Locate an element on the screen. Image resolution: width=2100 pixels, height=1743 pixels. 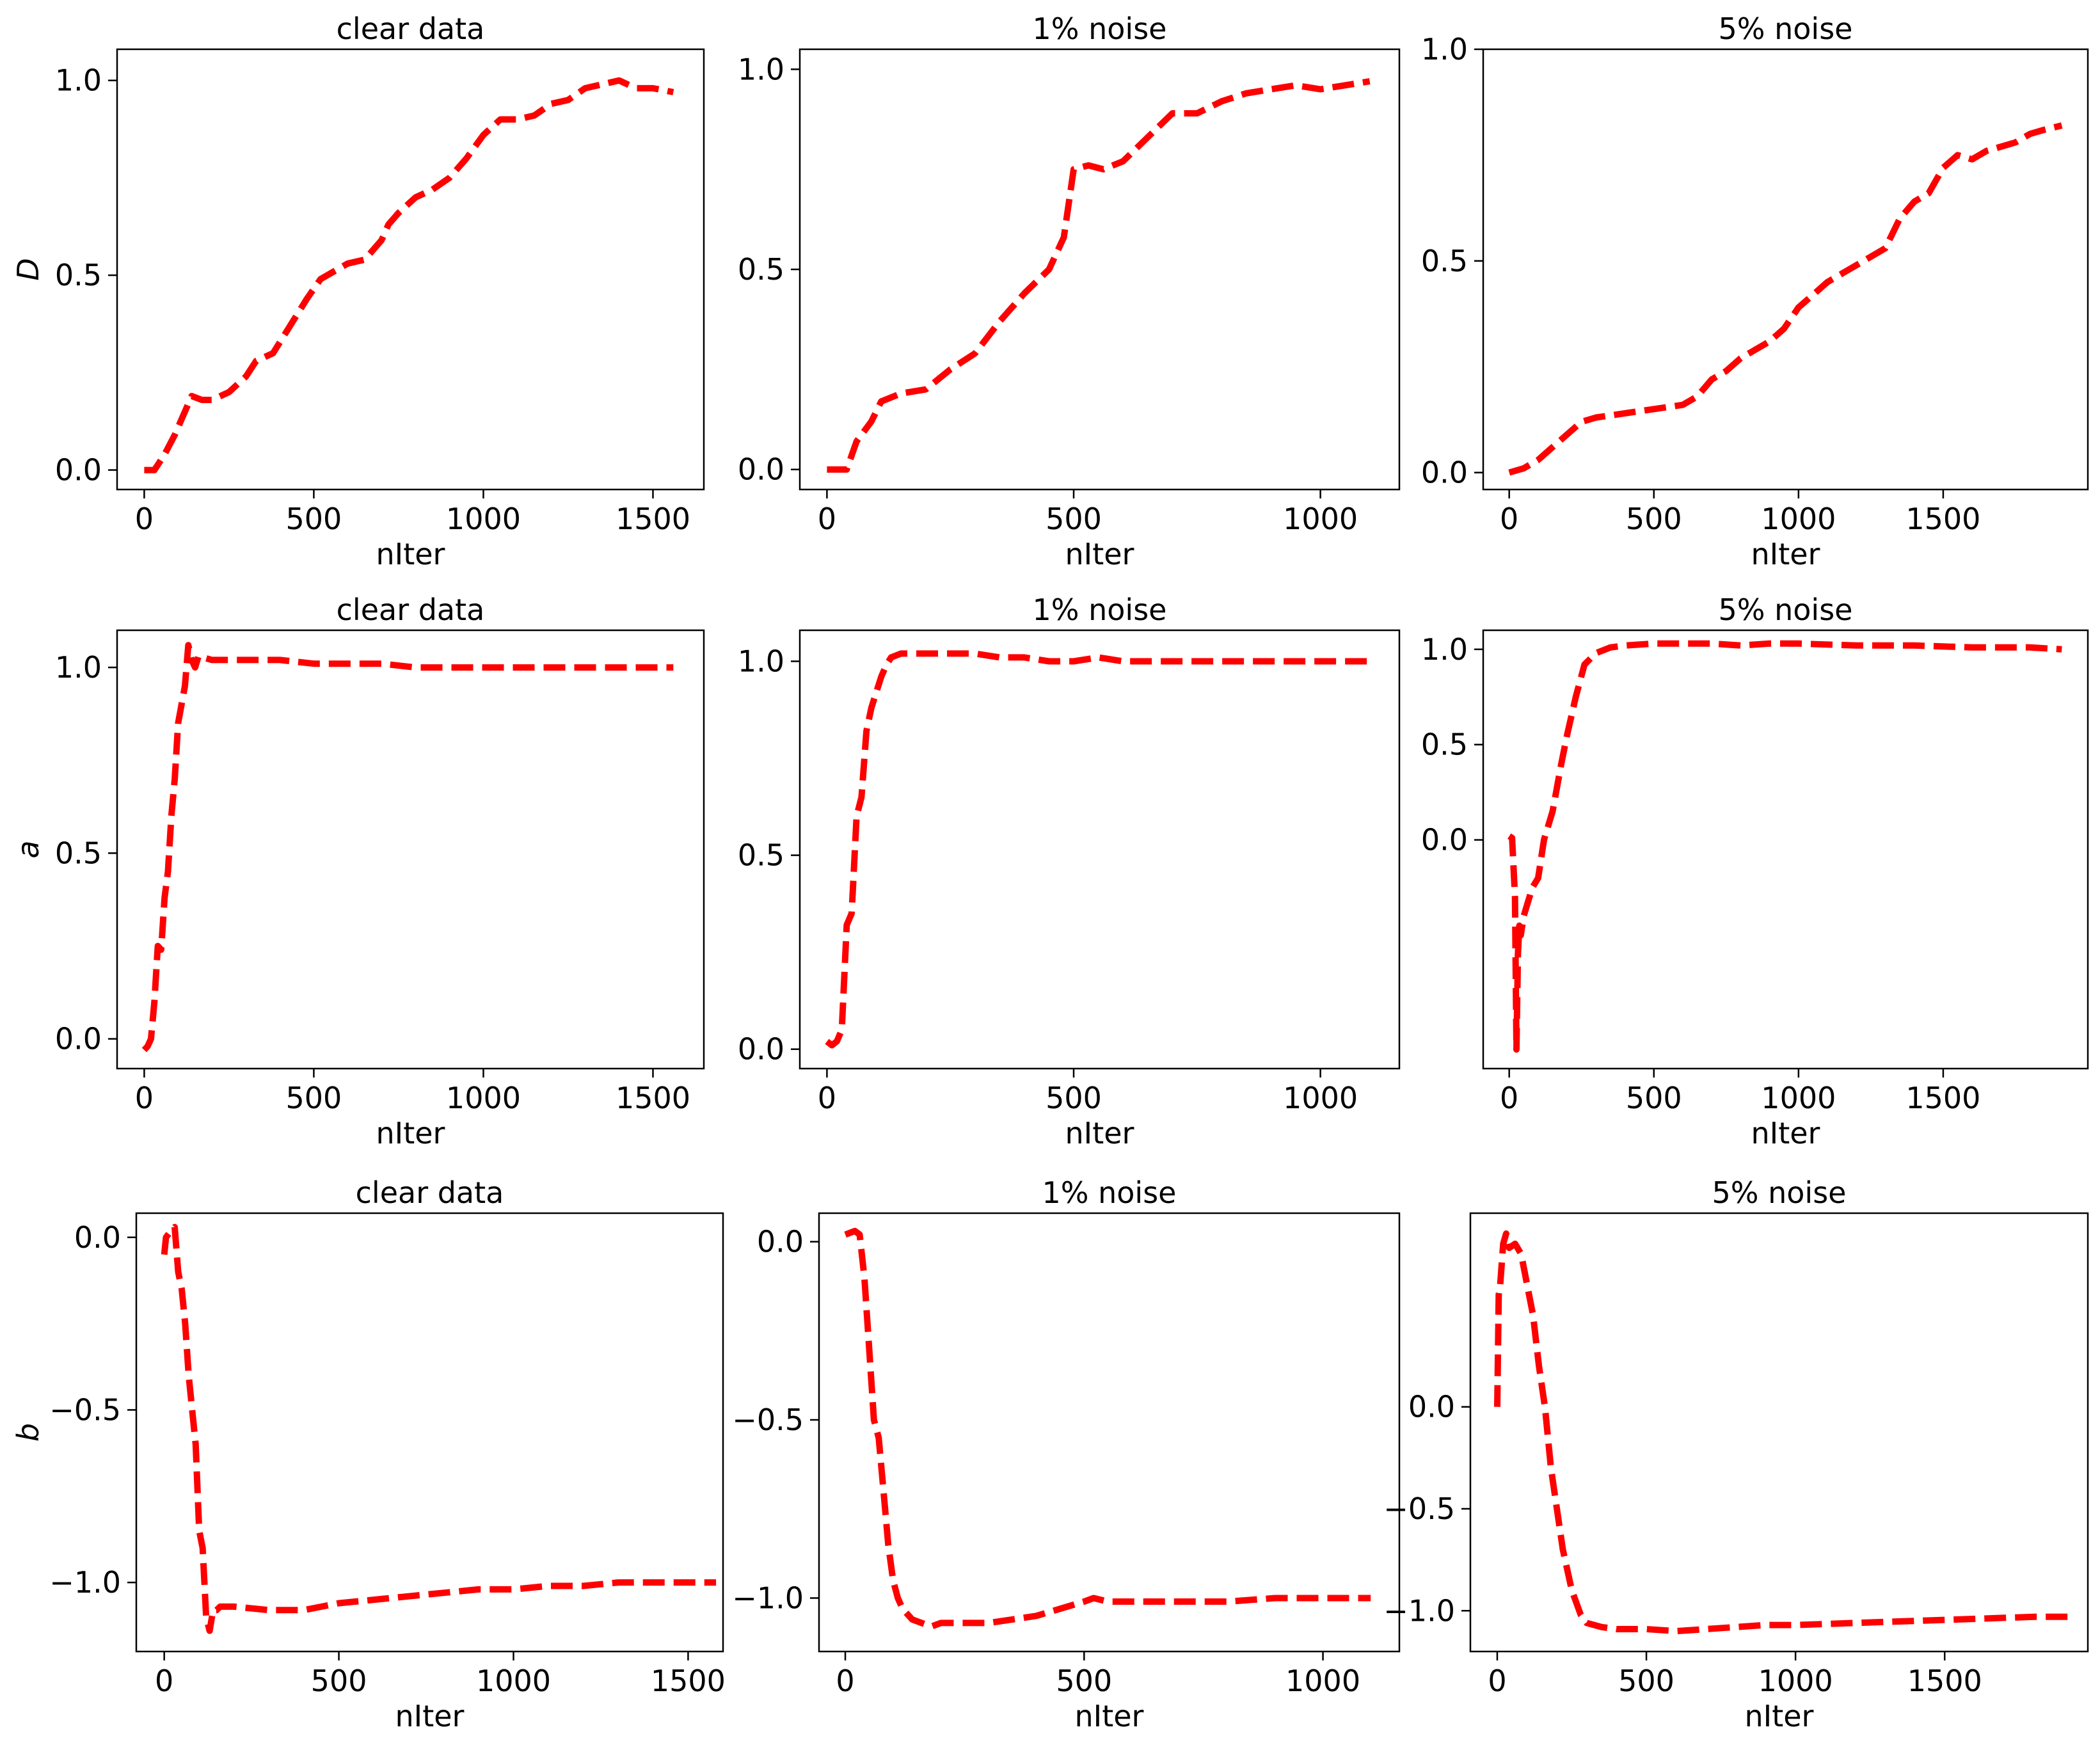
panel-r2c0: 0 500 1000 1500 −1.0 −0.5 0.0 clear data nIter b is located at coordinates (369, 1454).